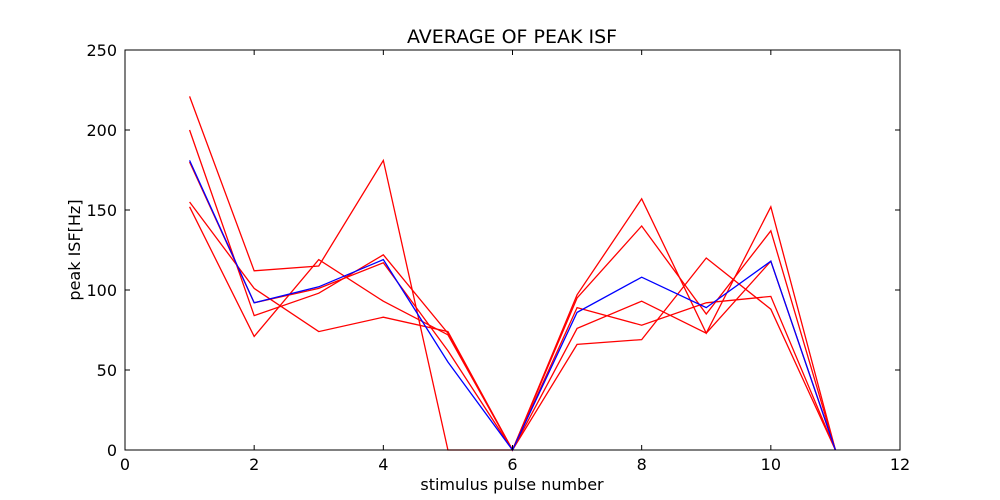  What do you see at coordinates (125, 464) in the screenshot?
I see `x-tick-label: 0` at bounding box center [125, 464].